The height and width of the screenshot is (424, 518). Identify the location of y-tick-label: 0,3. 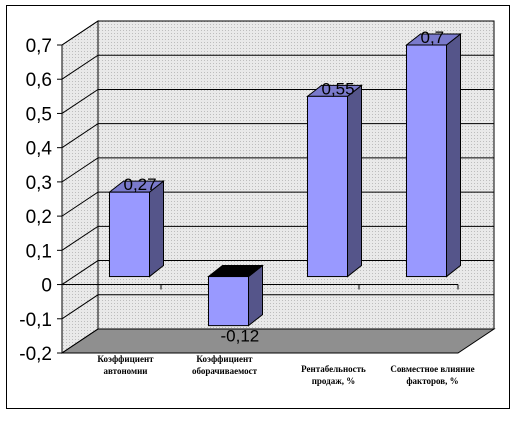
(39, 183).